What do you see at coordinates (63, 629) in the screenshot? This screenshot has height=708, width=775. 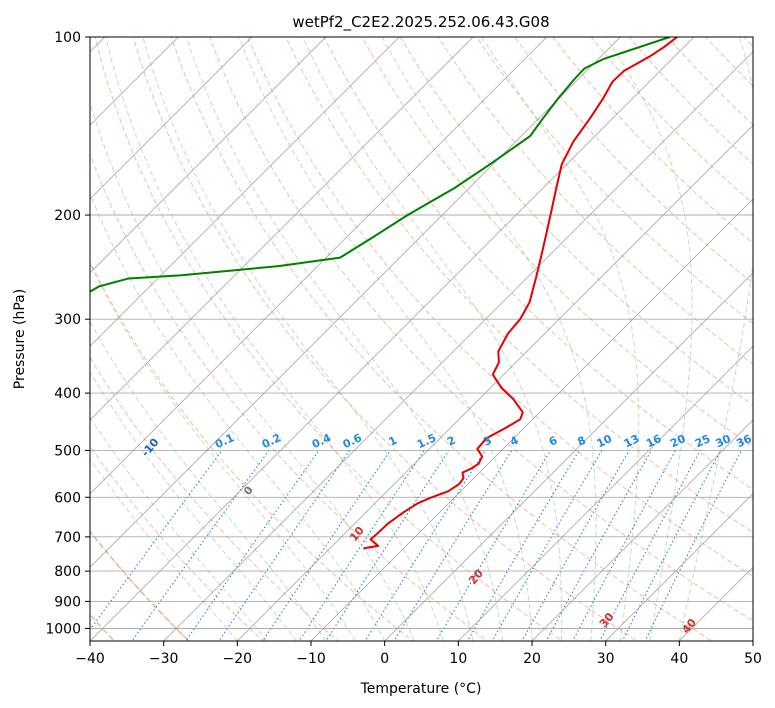 I see `y-tick-label: 1000` at bounding box center [63, 629].